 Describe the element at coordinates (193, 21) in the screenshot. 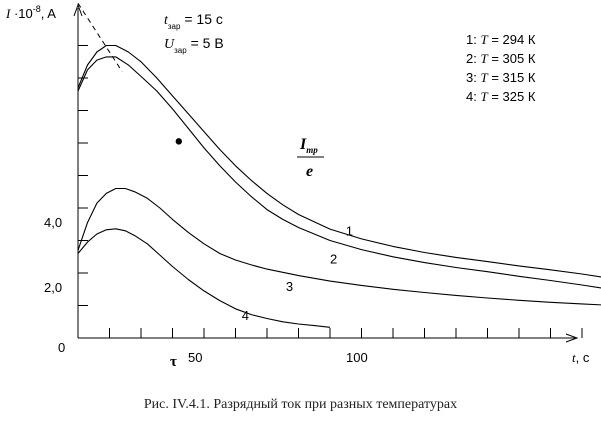

I see `param-charge-time: tзар = 15 с` at that location.